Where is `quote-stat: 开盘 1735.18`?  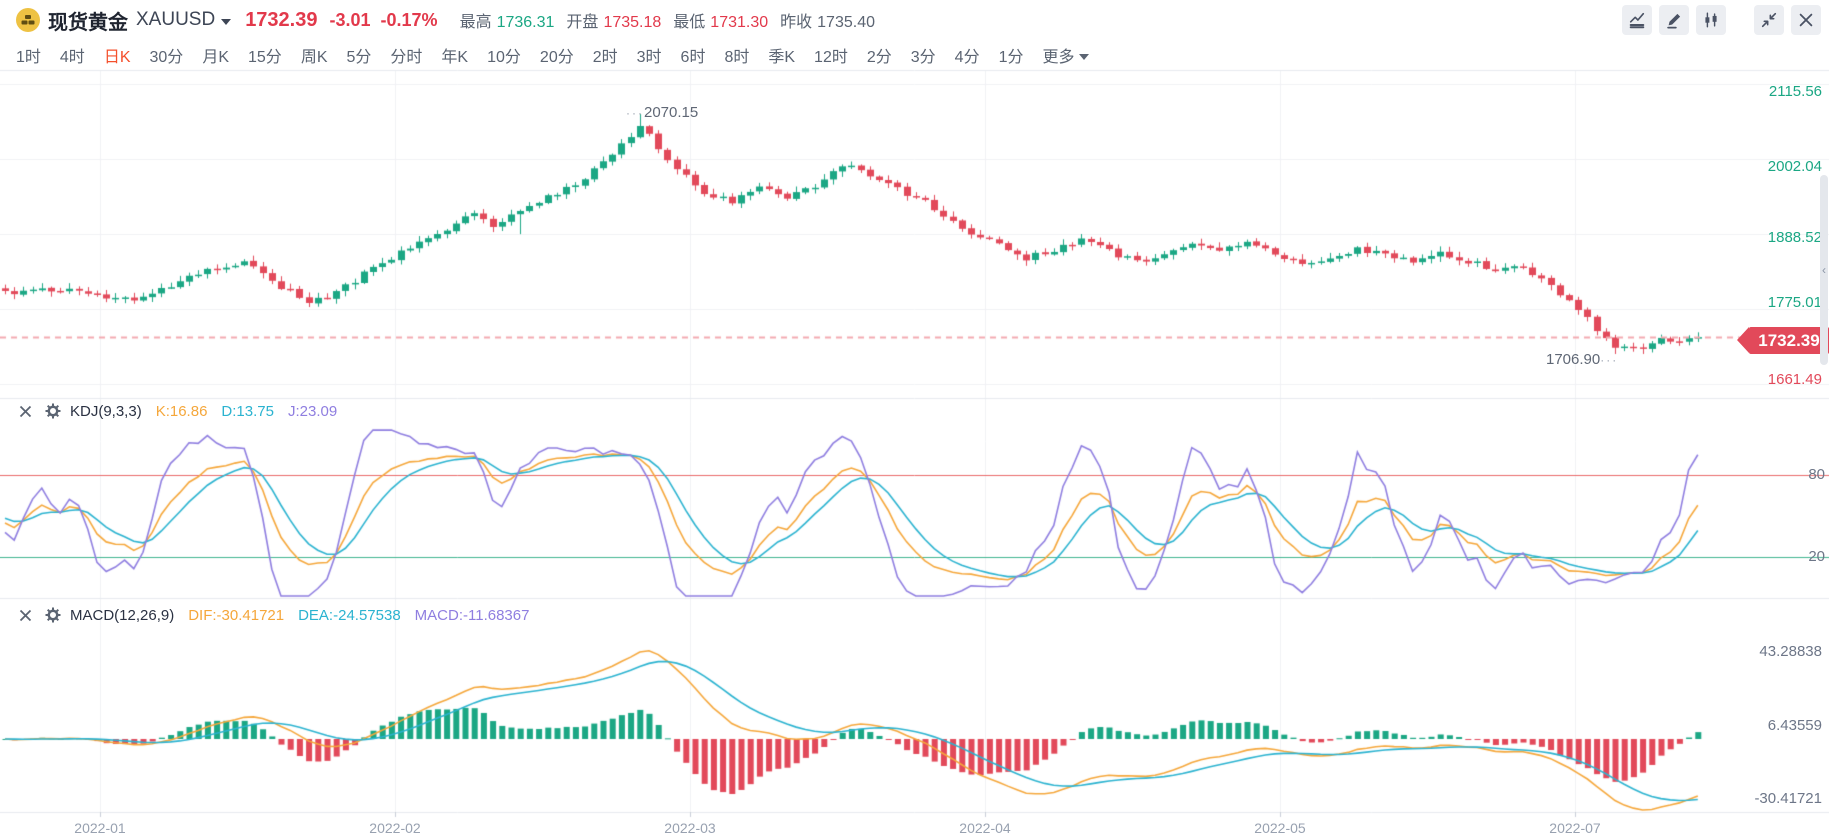
quote-stat: 开盘 1735.18 is located at coordinates (613, 20).